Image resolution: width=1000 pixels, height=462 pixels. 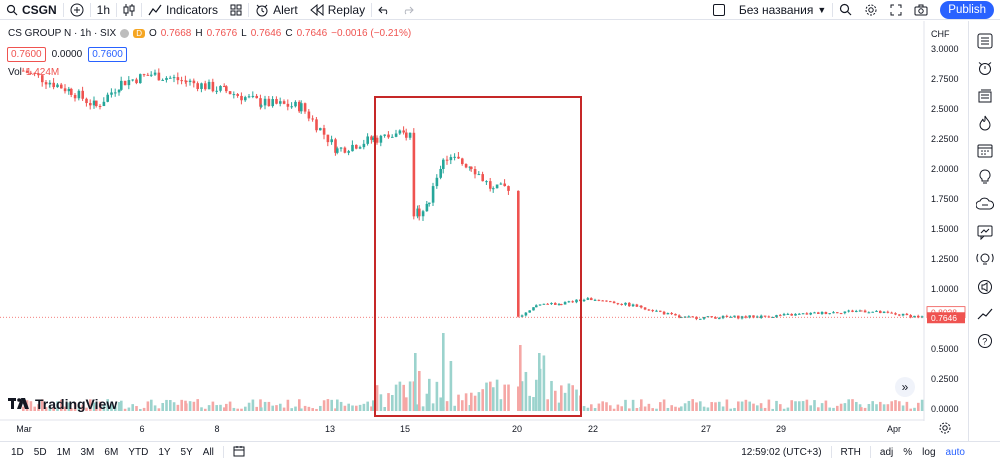 I want to click on log-toggle: log, so click(x=929, y=452).